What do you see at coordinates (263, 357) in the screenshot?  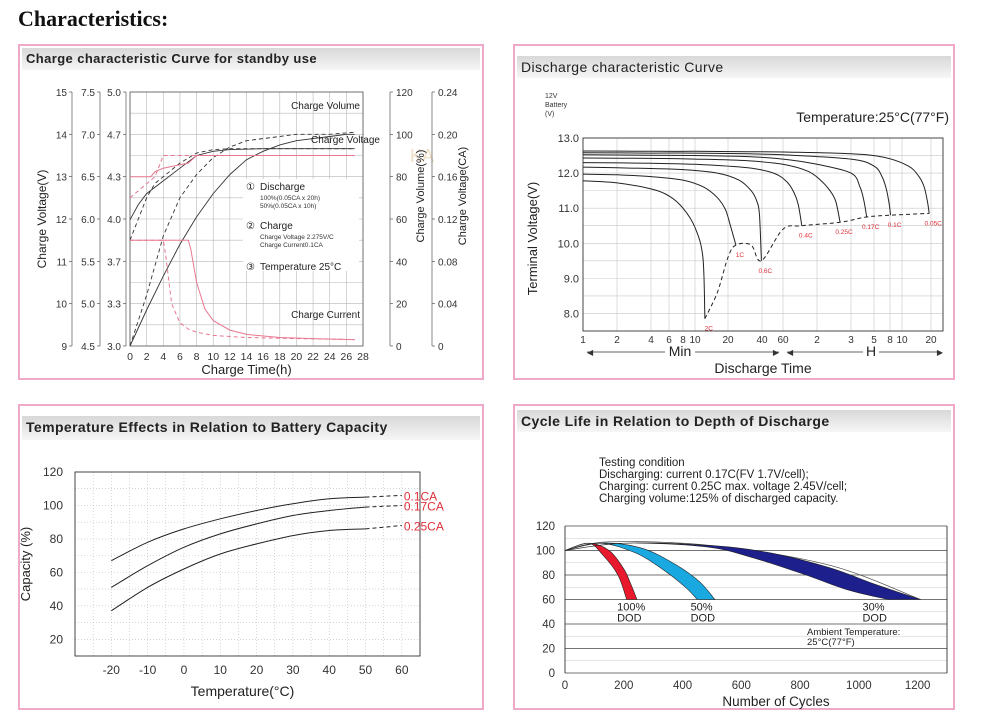 I see `x-axis-tick-label: 16` at bounding box center [263, 357].